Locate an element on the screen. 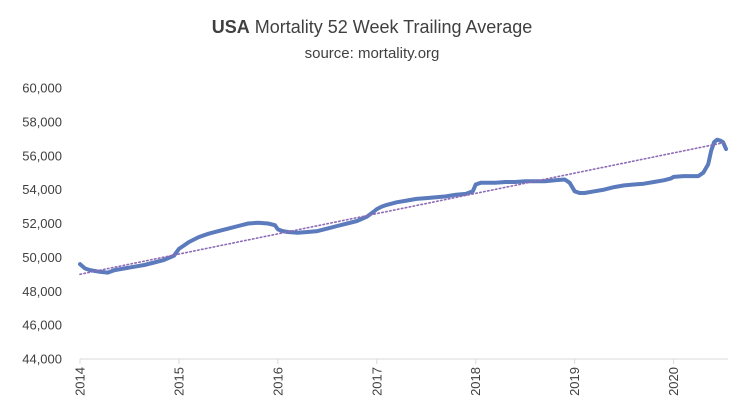 Image resolution: width=737 pixels, height=414 pixels. x-tick-label: 2017 is located at coordinates (376, 381).